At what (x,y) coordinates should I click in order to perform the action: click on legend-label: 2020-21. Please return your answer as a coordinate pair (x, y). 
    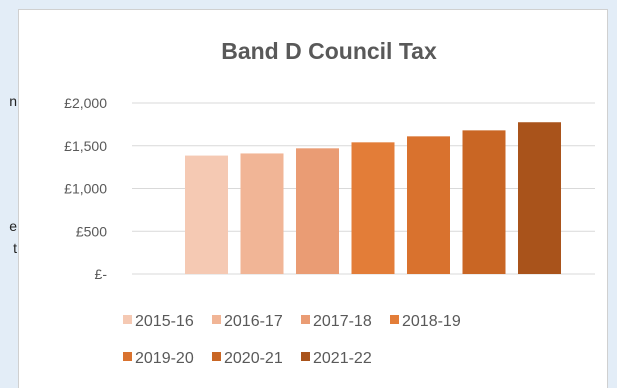
    Looking at the image, I should click on (253, 358).